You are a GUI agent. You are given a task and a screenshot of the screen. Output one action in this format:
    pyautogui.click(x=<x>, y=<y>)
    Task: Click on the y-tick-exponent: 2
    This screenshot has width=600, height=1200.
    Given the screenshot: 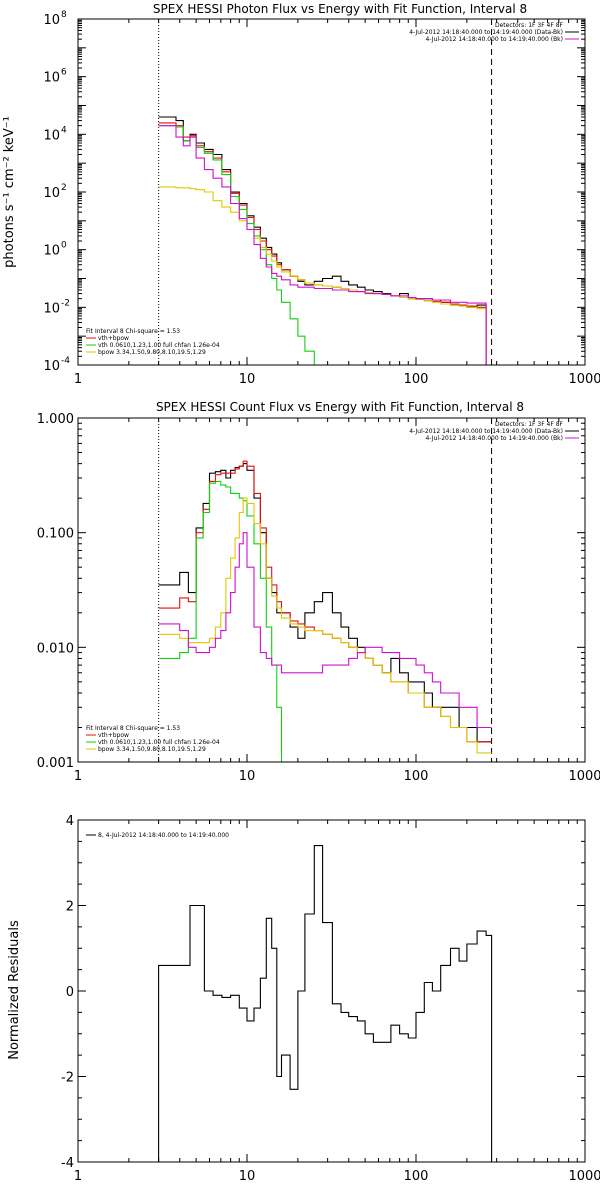 What is the action you would take?
    pyautogui.click(x=64, y=188)
    